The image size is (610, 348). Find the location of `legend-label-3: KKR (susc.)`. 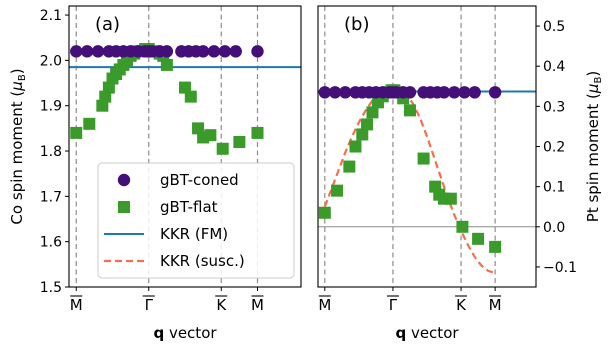

legend-label-3: KKR (susc.) is located at coordinates (202, 261).